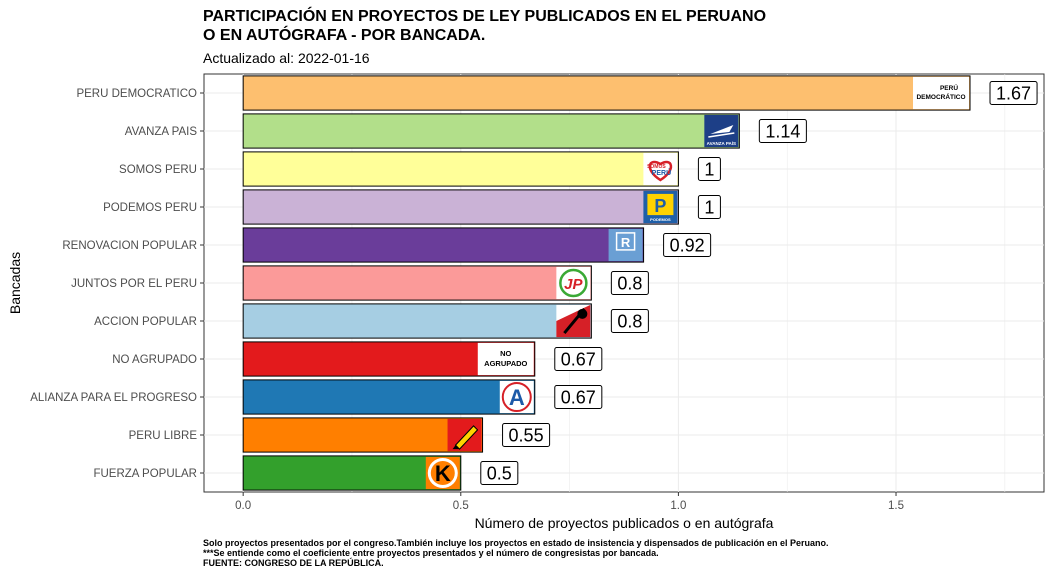 Image resolution: width=1056 pixels, height=576 pixels. What do you see at coordinates (505, 353) in the screenshot?
I see `svg-text: NO` at bounding box center [505, 353].